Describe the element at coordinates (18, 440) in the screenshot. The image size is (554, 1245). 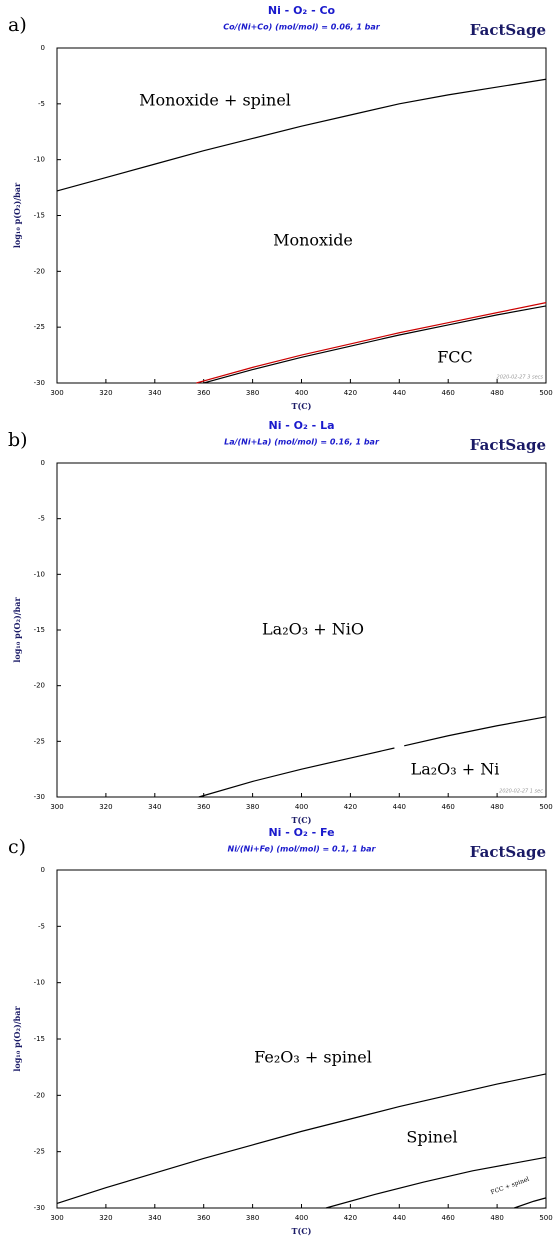
I see `panel-label: b)` at that location.